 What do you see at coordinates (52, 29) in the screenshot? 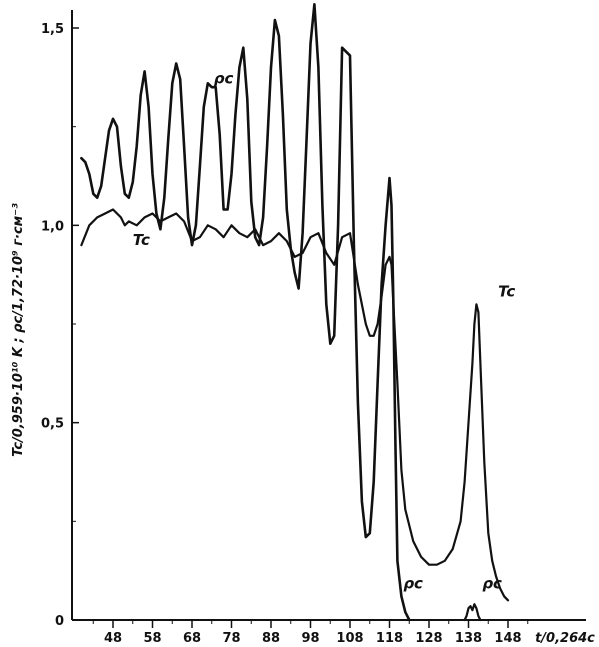
I see `y-tick-label: 1,5` at bounding box center [52, 29].